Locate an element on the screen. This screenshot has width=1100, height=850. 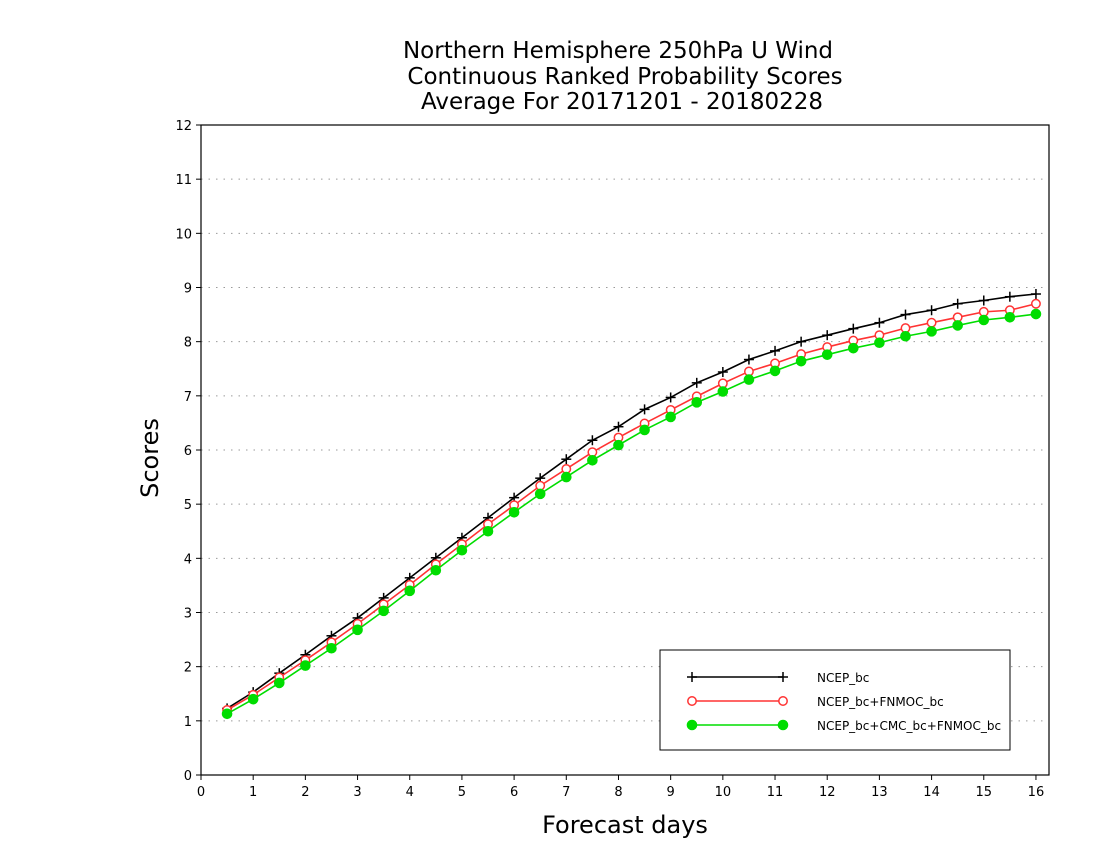
x-tick-label: 2 is located at coordinates (305, 792).